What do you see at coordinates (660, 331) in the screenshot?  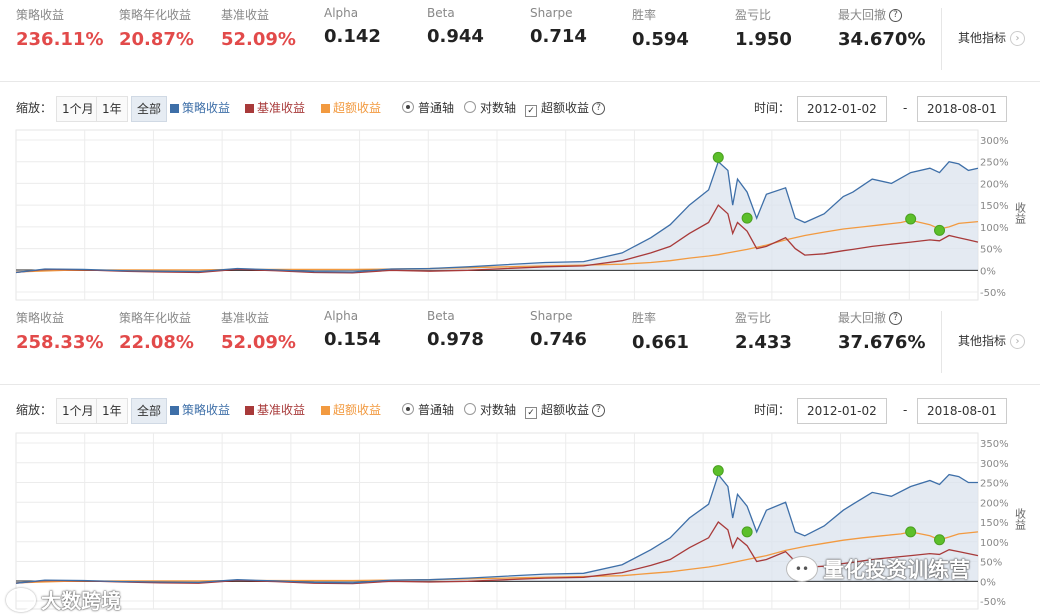 I see `stat-win-rate: 胜率 0.661` at bounding box center [660, 331].